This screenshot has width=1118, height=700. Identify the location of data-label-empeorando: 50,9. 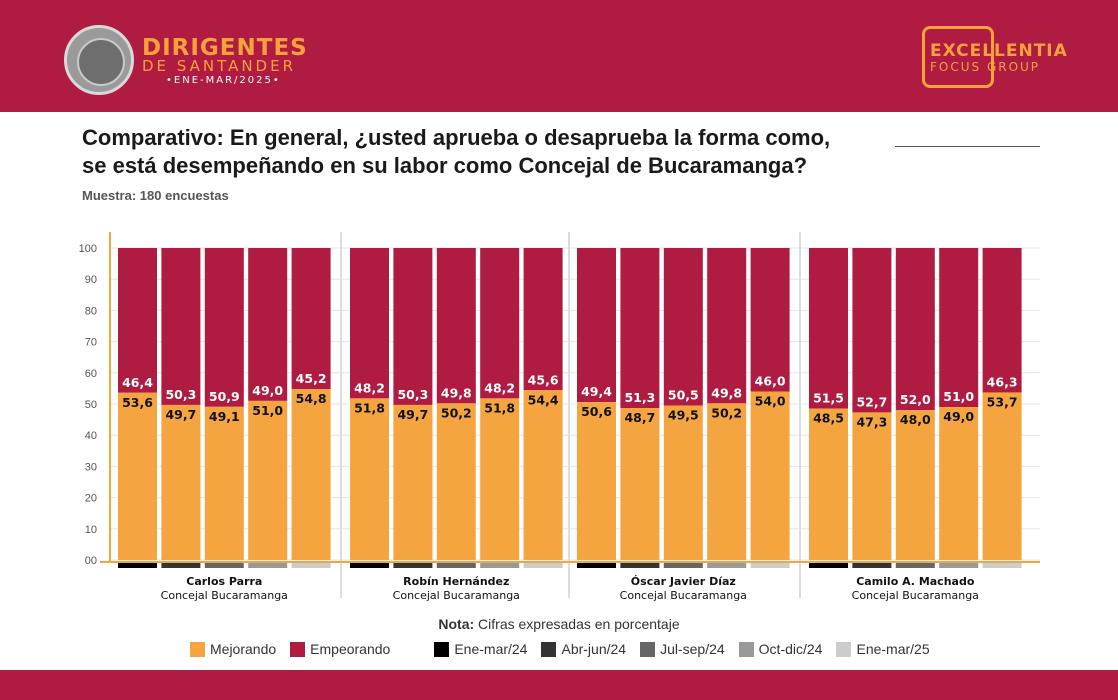
(224, 396).